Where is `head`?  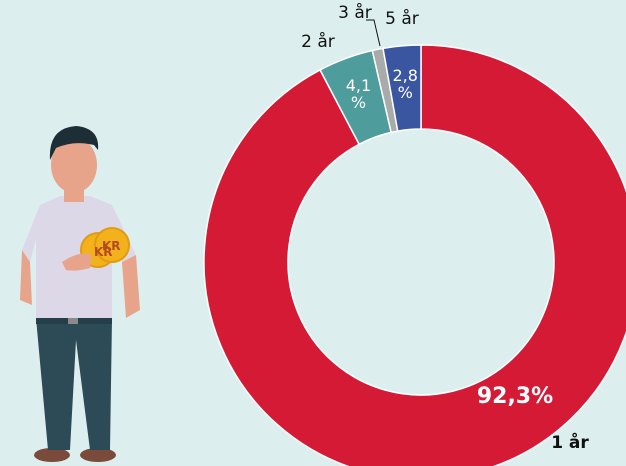
head is located at coordinates (74, 165).